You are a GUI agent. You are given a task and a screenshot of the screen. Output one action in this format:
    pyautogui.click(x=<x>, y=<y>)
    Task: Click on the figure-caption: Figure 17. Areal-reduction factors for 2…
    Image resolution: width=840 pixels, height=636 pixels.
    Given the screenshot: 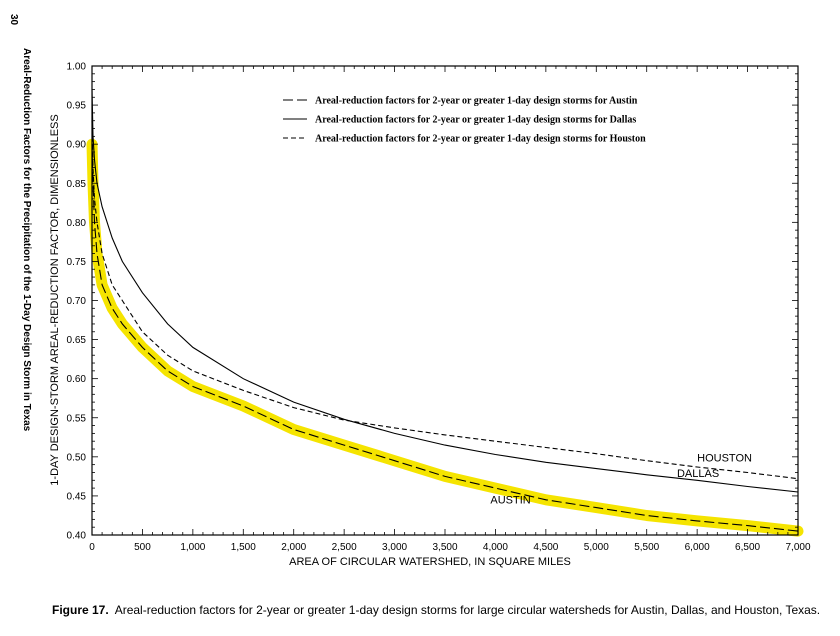 What is the action you would take?
    pyautogui.click(x=436, y=610)
    